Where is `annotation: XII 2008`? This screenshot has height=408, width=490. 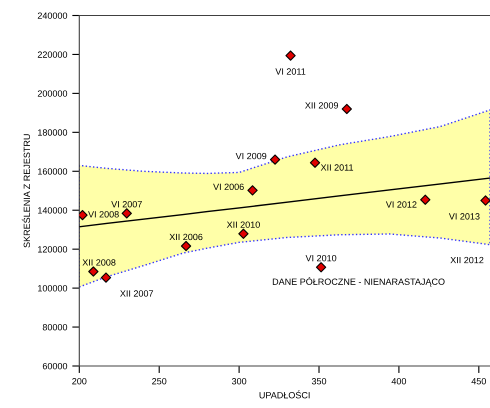
annotation: XII 2008 is located at coordinates (99, 262).